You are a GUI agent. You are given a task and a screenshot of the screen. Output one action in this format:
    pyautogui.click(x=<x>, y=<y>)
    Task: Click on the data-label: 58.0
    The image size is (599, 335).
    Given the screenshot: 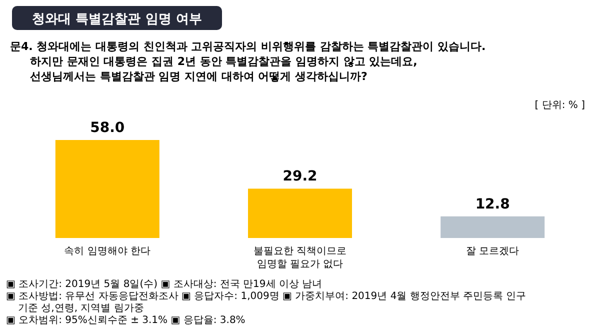 What is the action you would take?
    pyautogui.click(x=107, y=128)
    